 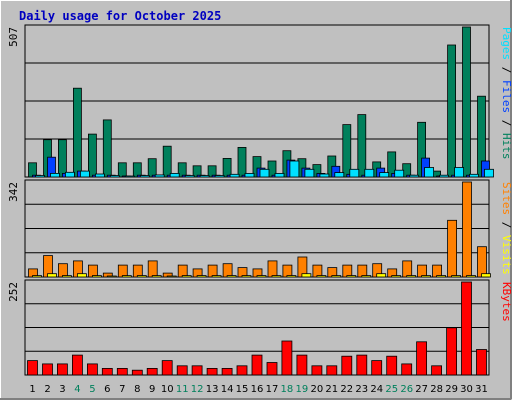 What do you see at coordinates (436, 389) in the screenshot?
I see `day-label: 28` at bounding box center [436, 389].